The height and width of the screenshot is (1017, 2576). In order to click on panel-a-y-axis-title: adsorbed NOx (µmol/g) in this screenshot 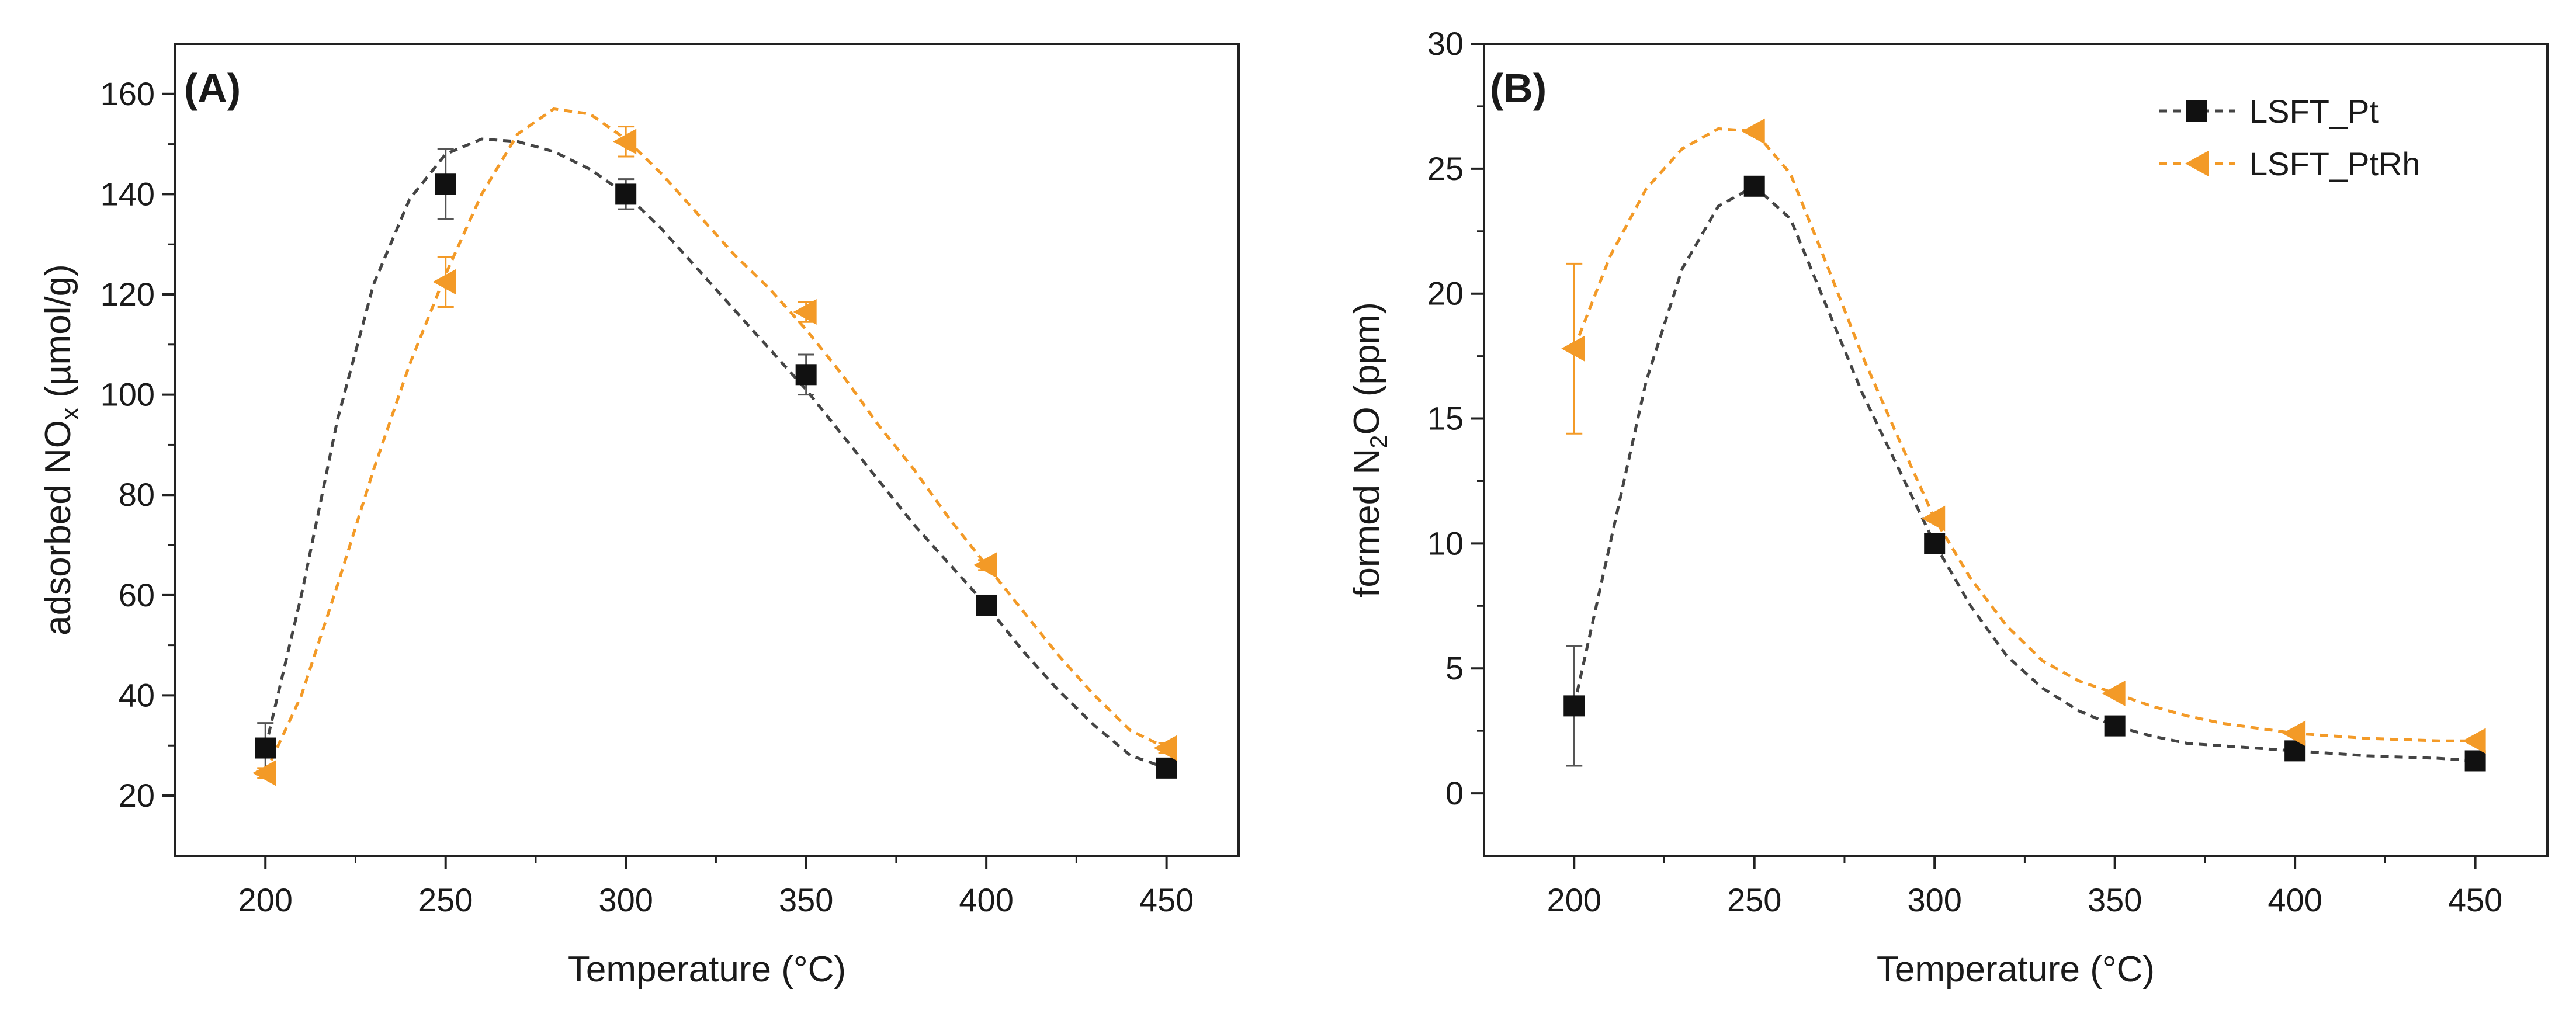, I will do `click(61, 450)`.